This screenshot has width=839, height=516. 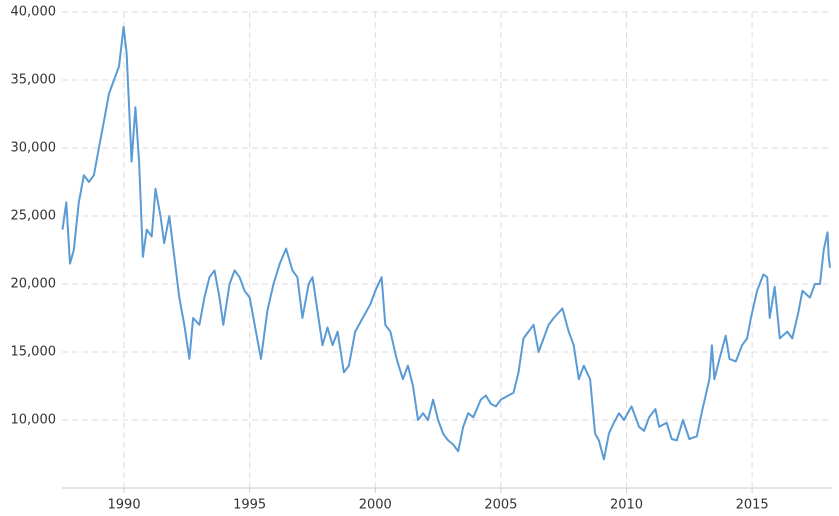 I want to click on y-tick-label: 35,000, so click(x=34, y=80).